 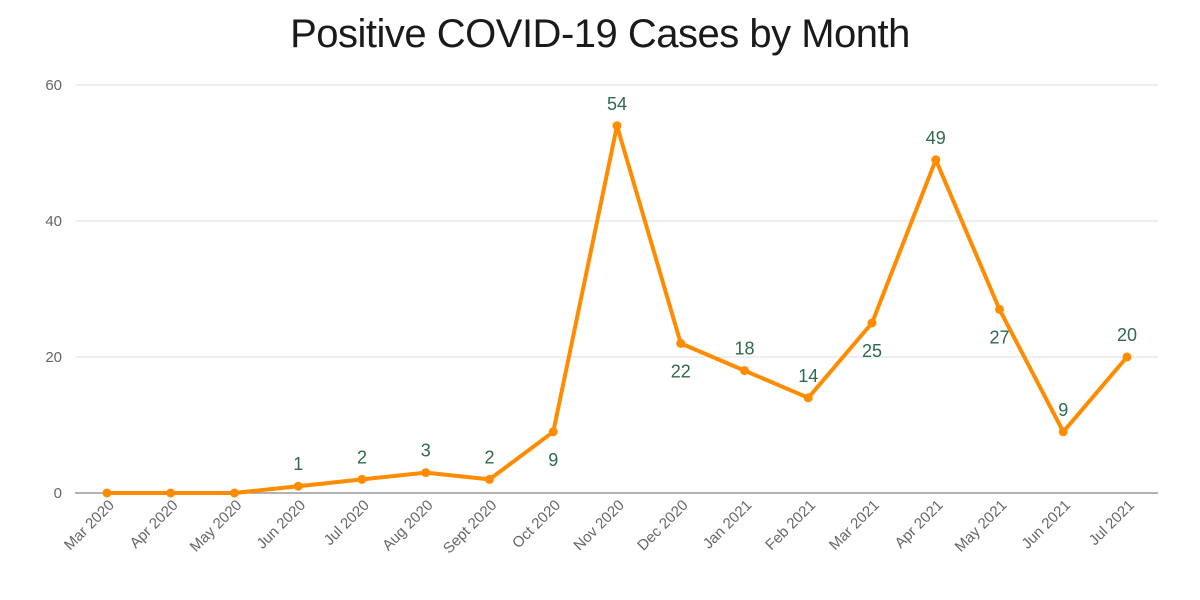 I want to click on y-tick-label: 40, so click(x=53, y=221).